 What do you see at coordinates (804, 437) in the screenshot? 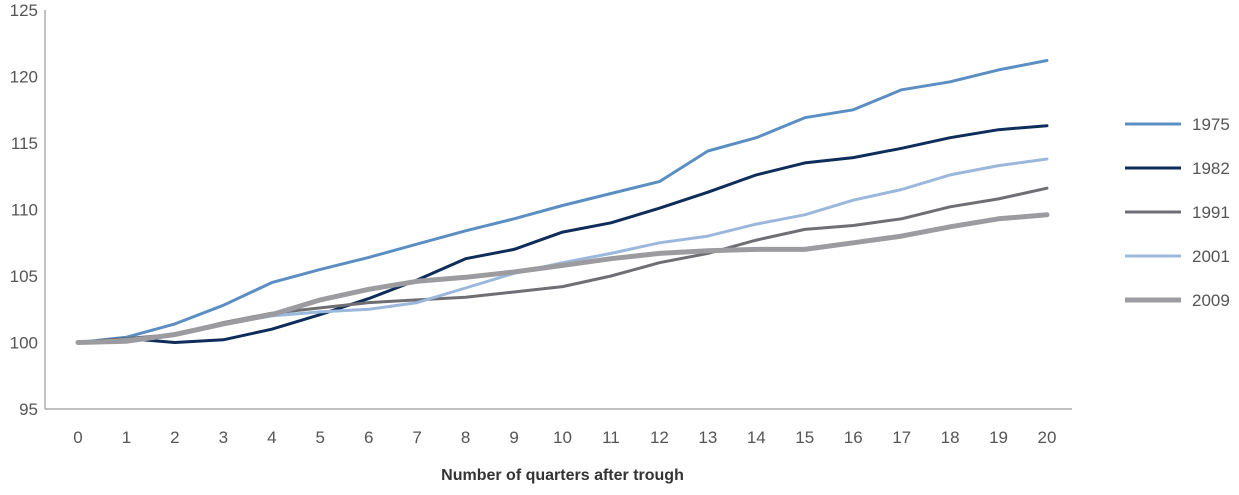
I see `x-tick-label: 15` at bounding box center [804, 437].